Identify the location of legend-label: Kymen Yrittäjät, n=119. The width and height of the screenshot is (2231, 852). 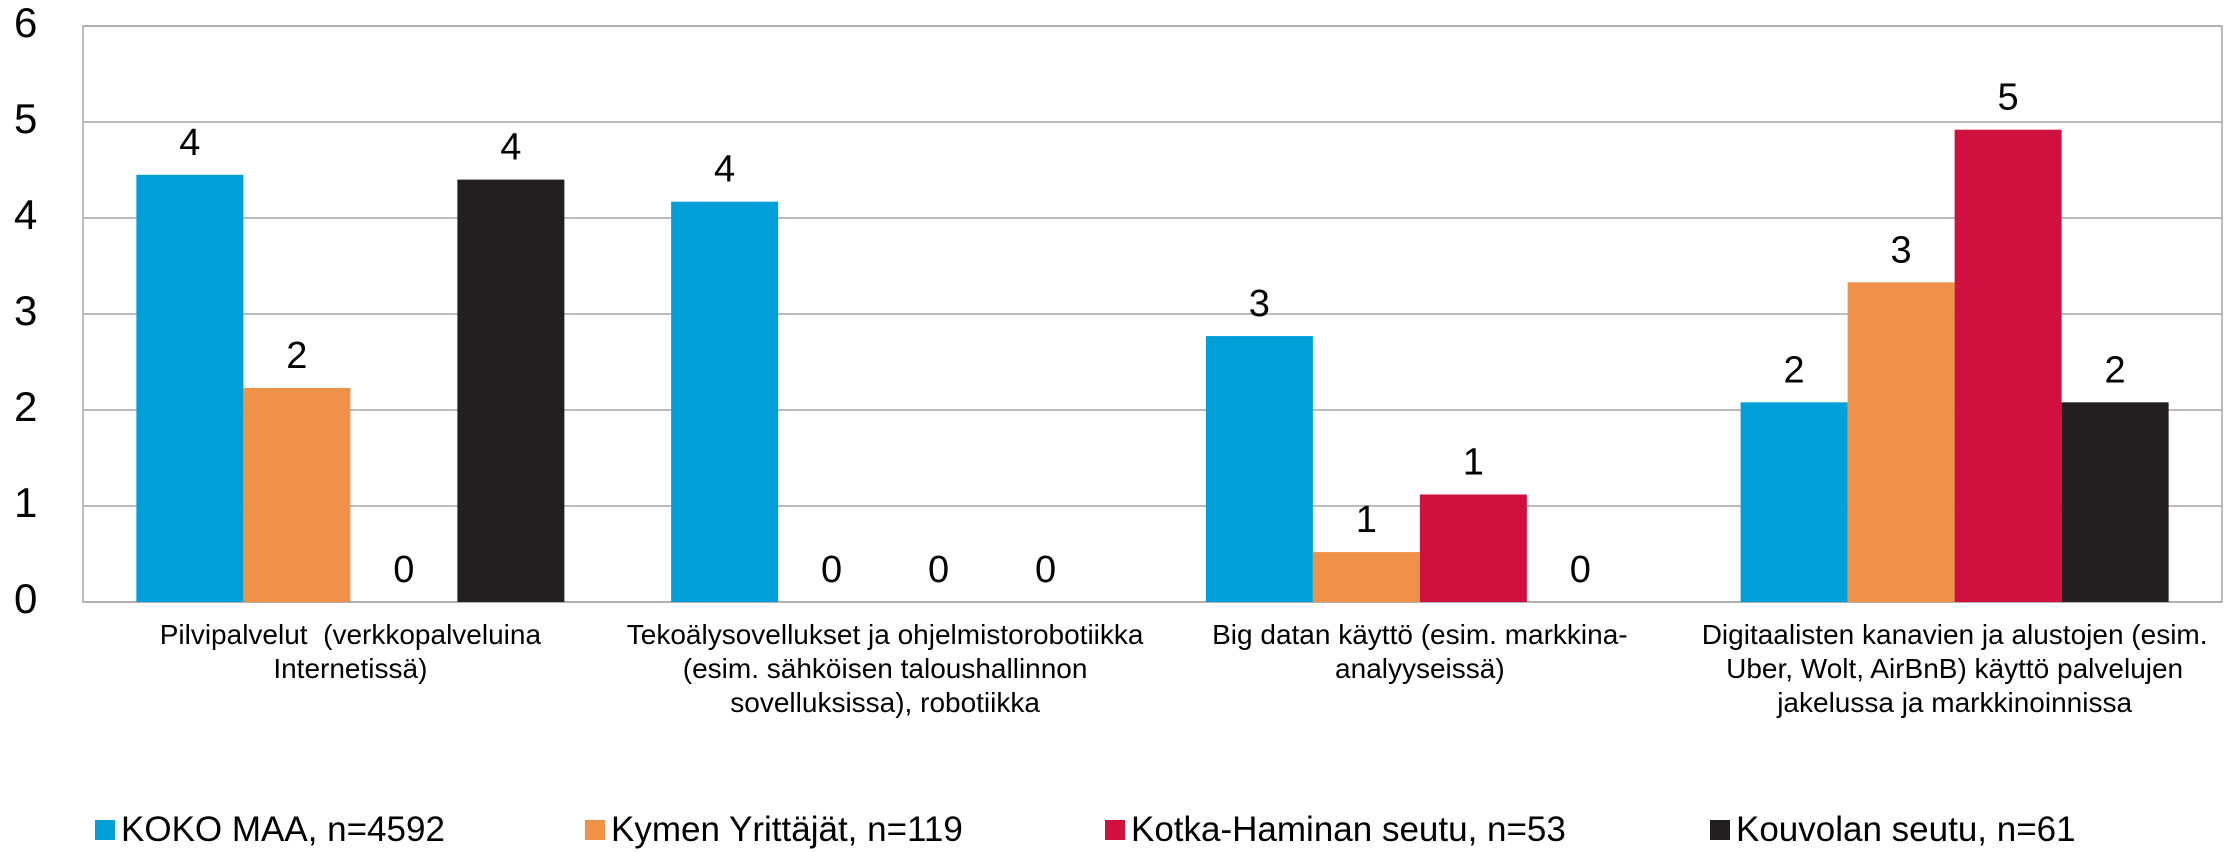
(787, 829).